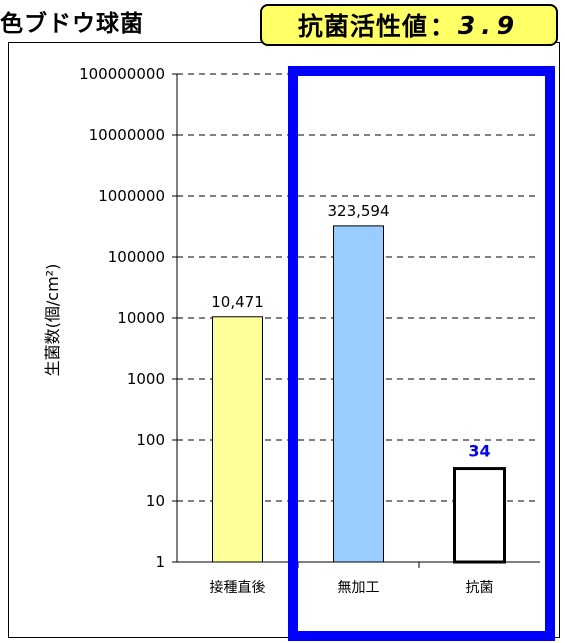 The image size is (565, 643). What do you see at coordinates (146, 379) in the screenshot?
I see `y-tick-label: 1000` at bounding box center [146, 379].